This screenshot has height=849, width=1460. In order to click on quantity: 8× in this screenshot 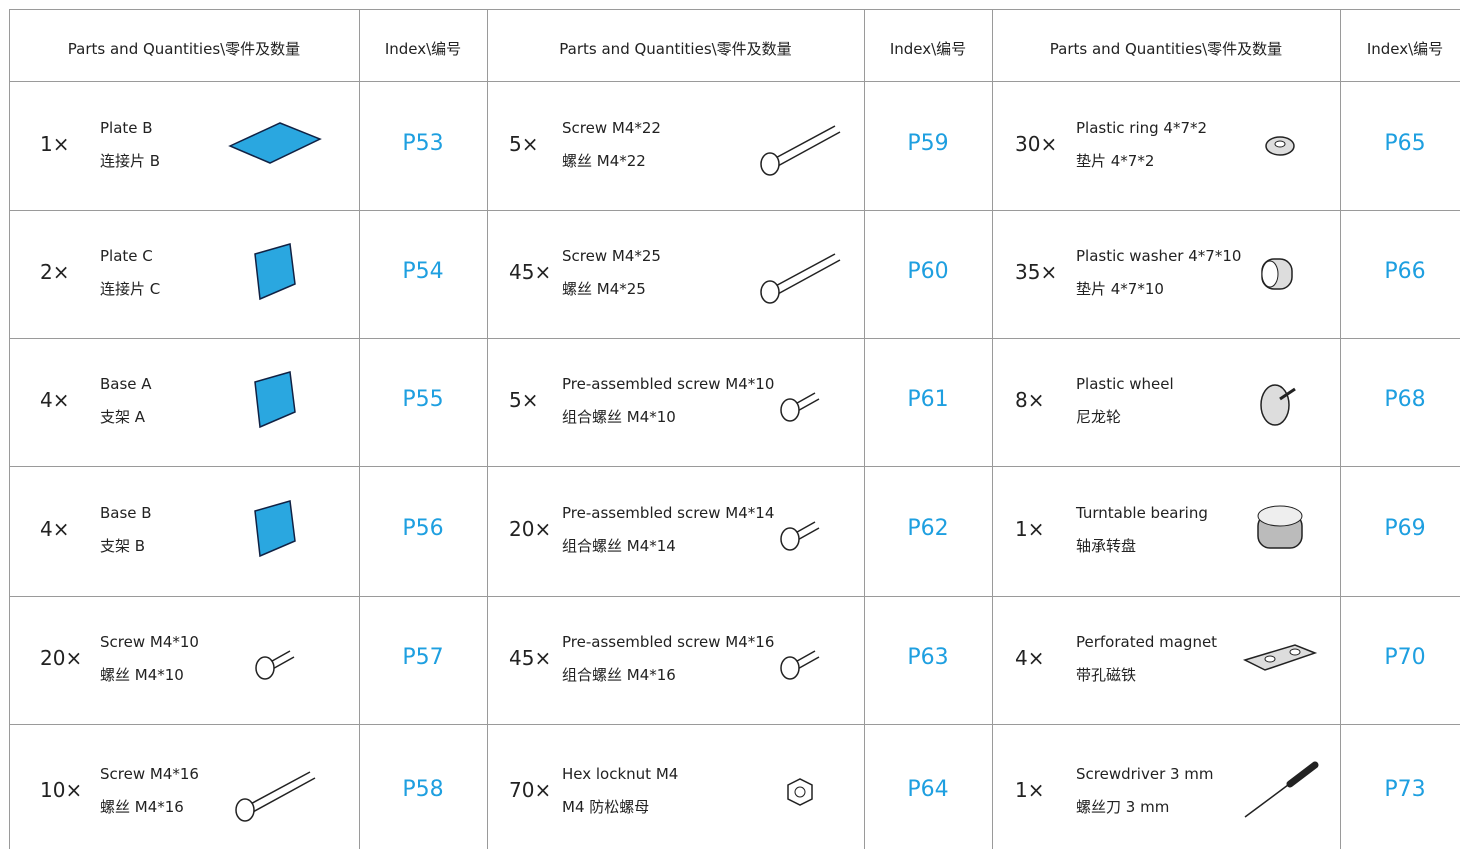, I will do `click(1030, 400)`.